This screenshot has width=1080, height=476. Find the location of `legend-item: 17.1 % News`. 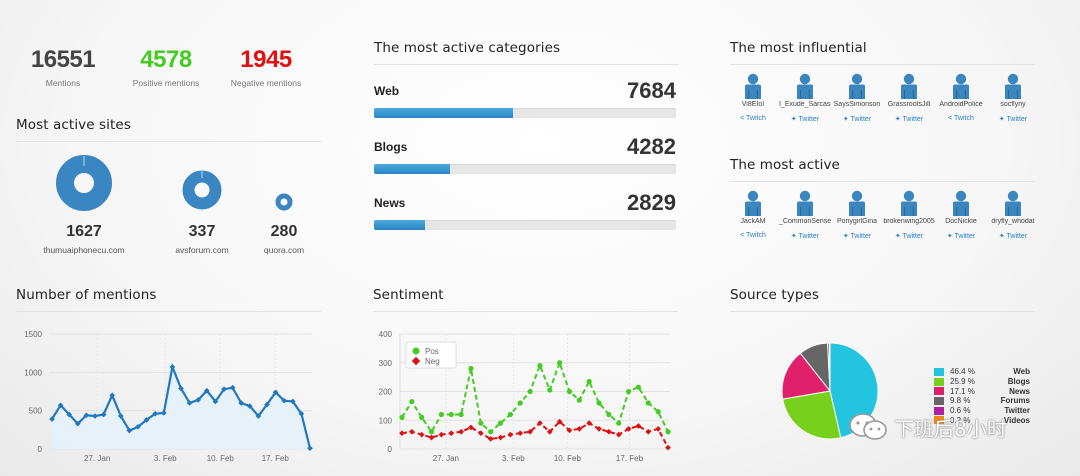

legend-item: 17.1 % News is located at coordinates (982, 391).